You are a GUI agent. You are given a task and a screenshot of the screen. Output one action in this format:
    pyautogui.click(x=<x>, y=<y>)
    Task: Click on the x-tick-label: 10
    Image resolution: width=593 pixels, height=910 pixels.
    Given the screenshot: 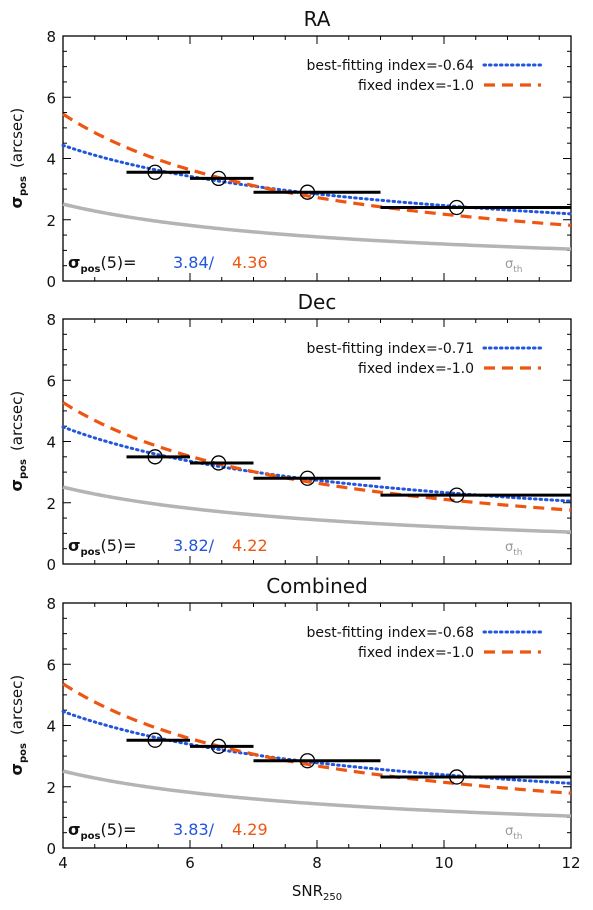 What is the action you would take?
    pyautogui.click(x=443, y=863)
    